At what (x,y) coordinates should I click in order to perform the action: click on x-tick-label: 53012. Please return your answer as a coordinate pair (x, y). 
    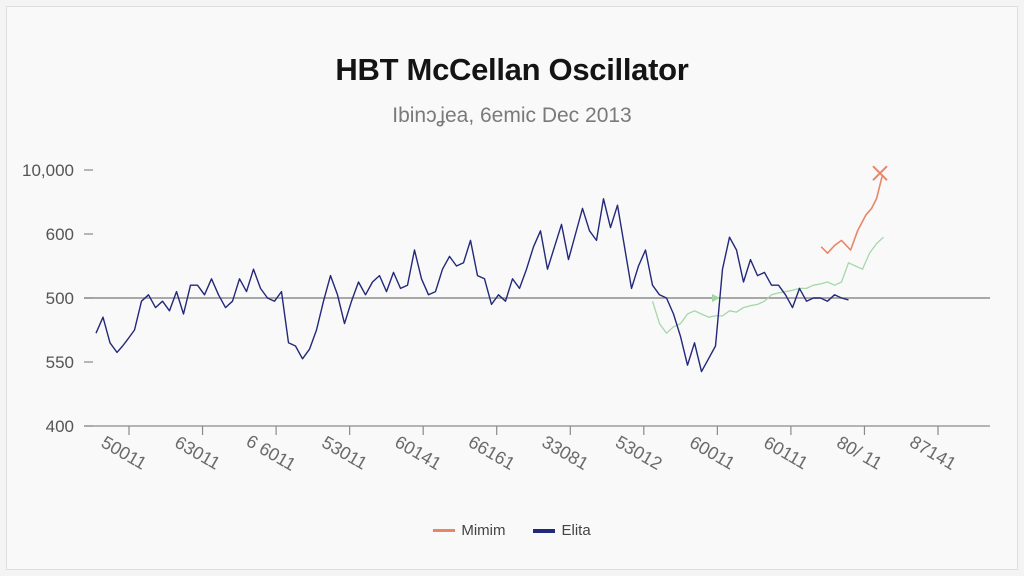
    Looking at the image, I should click on (638, 453).